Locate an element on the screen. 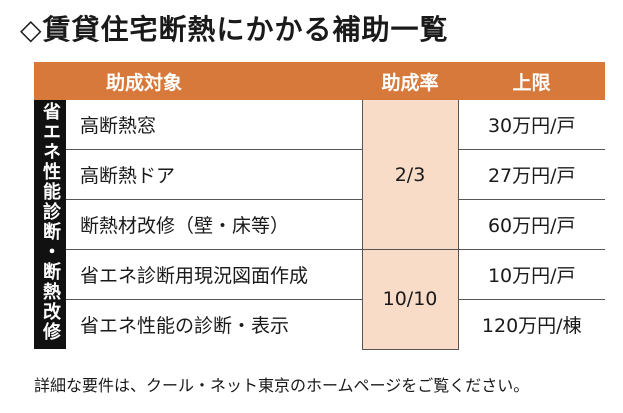 The height and width of the screenshot is (413, 623). row-target: 断熱材改修（壁・床等） is located at coordinates (214, 224).